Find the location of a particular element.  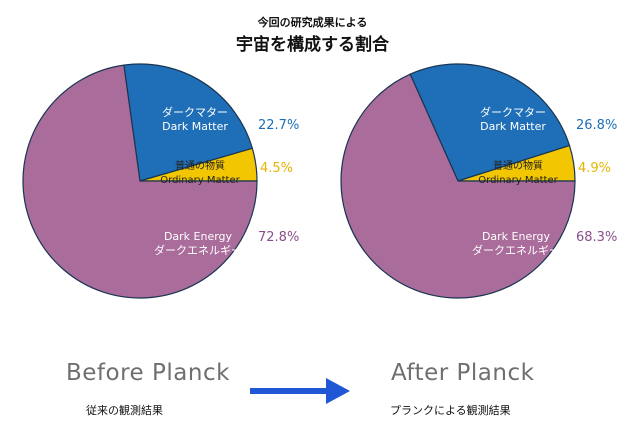

before-ordinary-matter-label-line1: 普通の物質 is located at coordinates (200, 165).